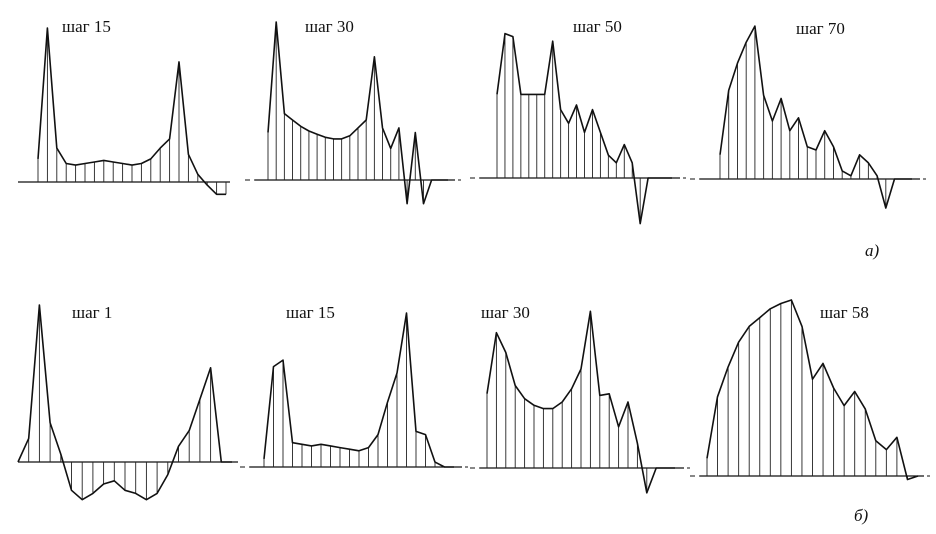 This screenshot has width=936, height=534. I want to click on panel-b-step58: шаг 58, so click(810, 390).